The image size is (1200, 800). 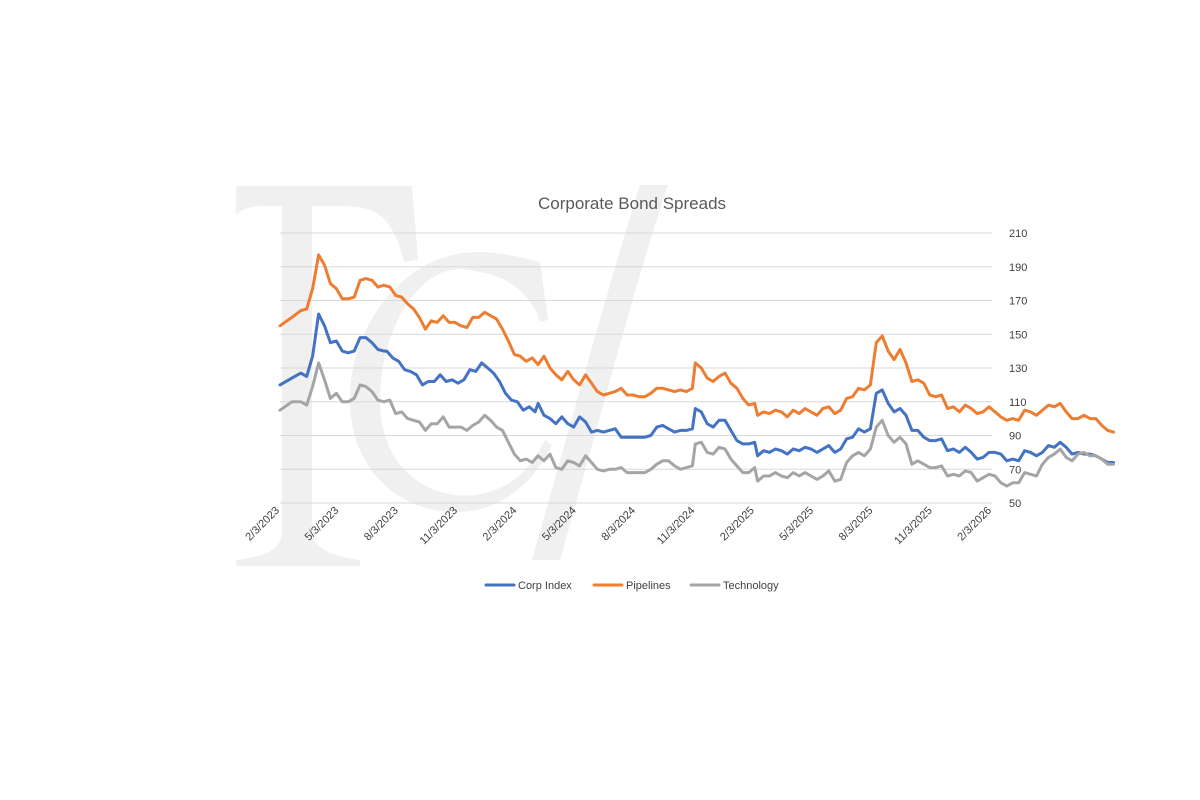 I want to click on legend-label: Pipelines, so click(x=648, y=586).